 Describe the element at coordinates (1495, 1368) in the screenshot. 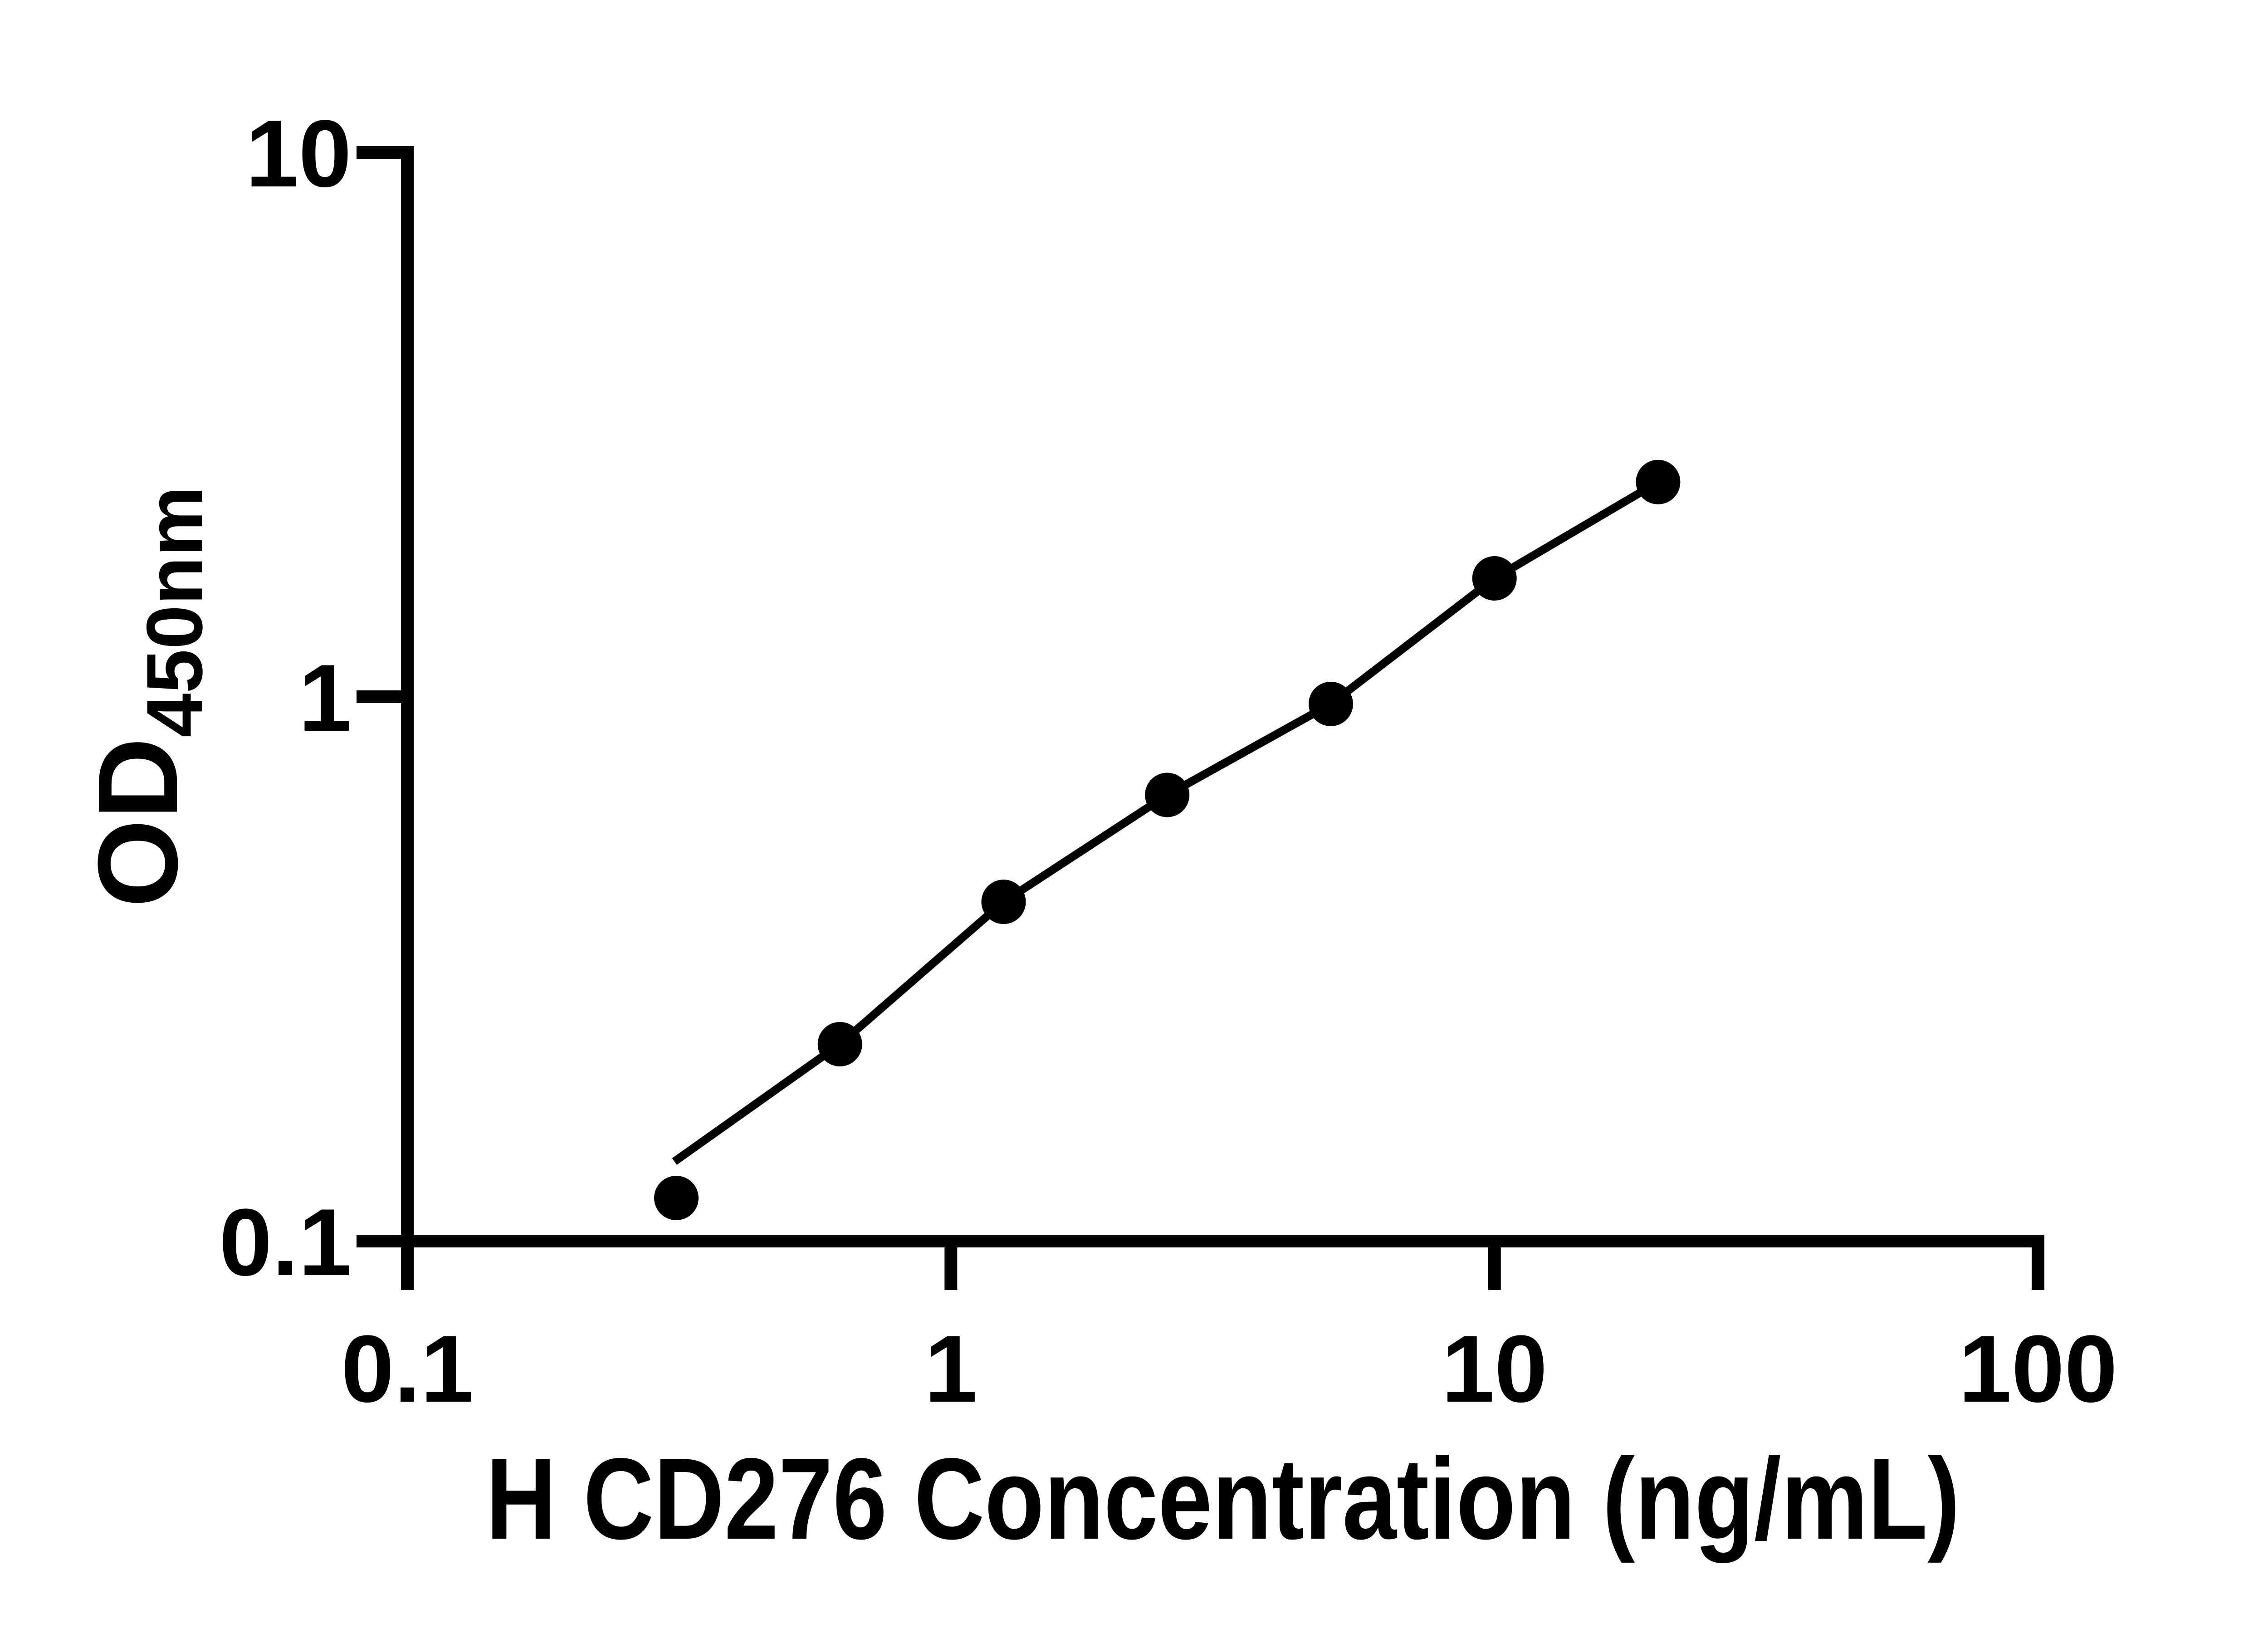

I see `x-tick-label: 10` at that location.